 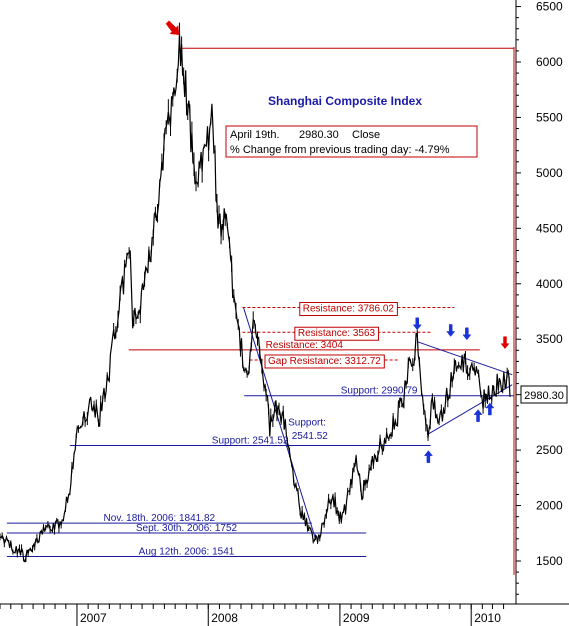 I want to click on y-tick-label: 4000, so click(x=549, y=284).